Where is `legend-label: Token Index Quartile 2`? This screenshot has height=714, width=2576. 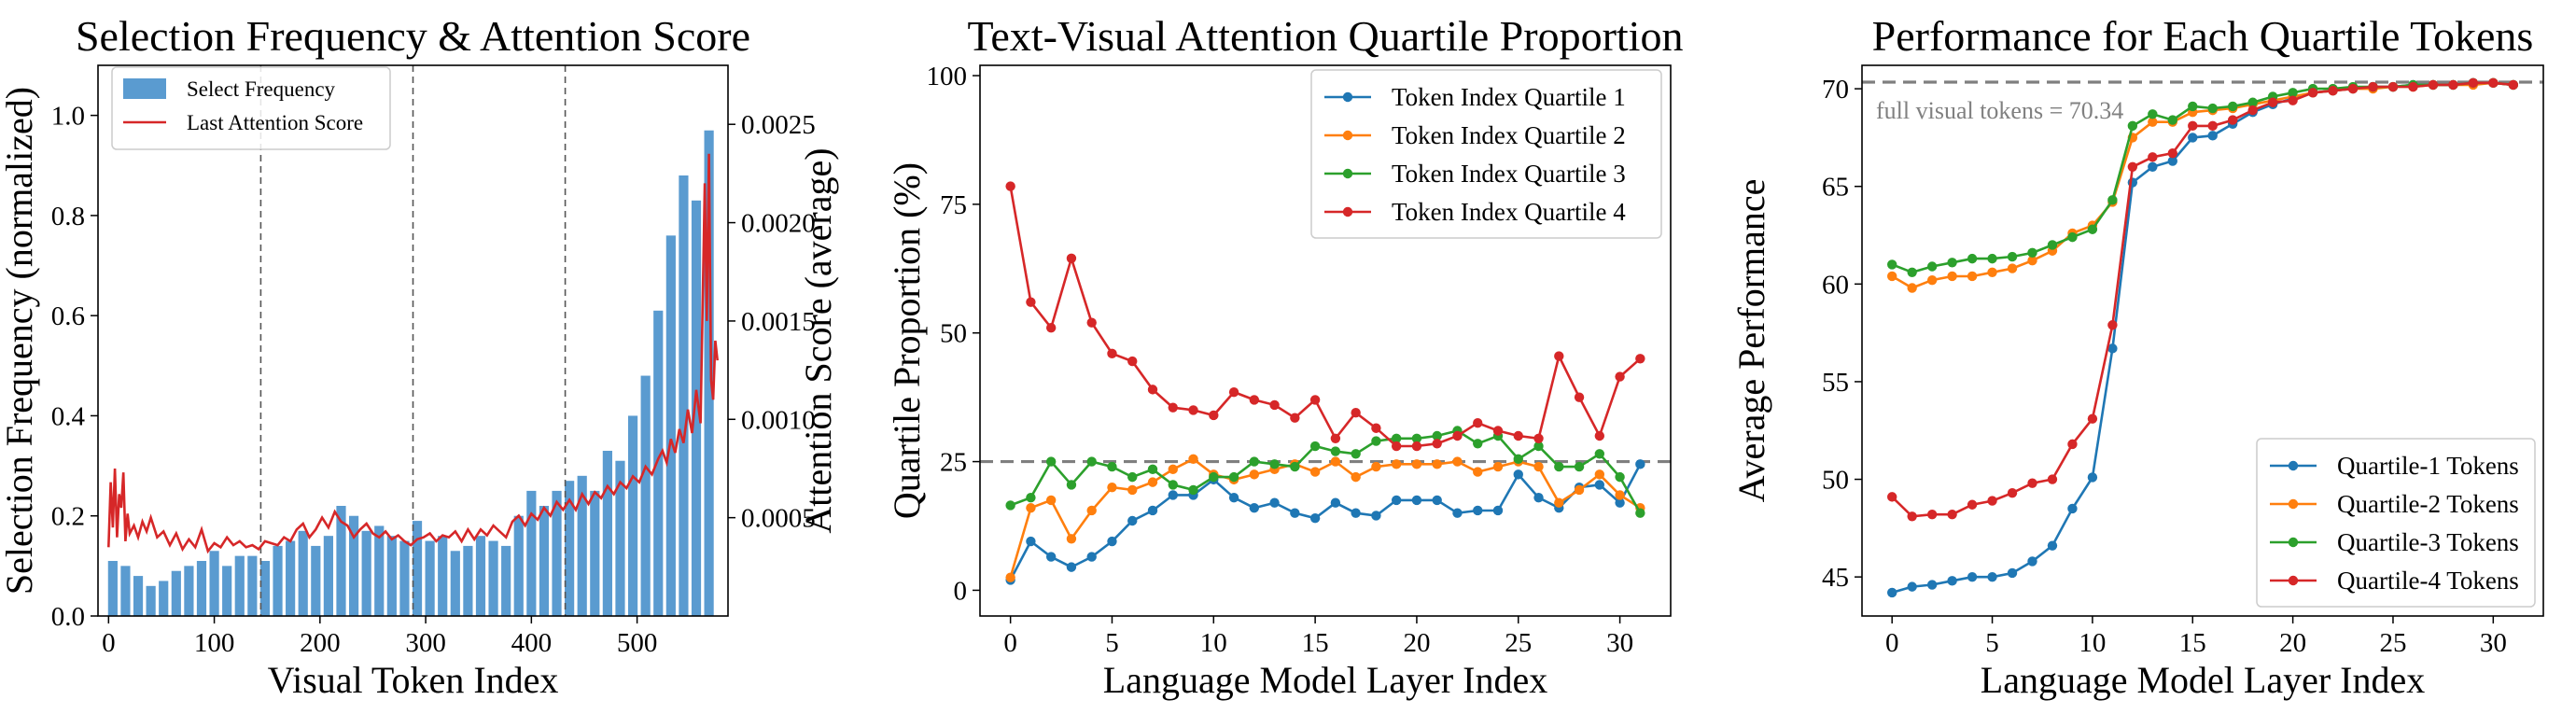 legend-label: Token Index Quartile 2 is located at coordinates (1509, 135).